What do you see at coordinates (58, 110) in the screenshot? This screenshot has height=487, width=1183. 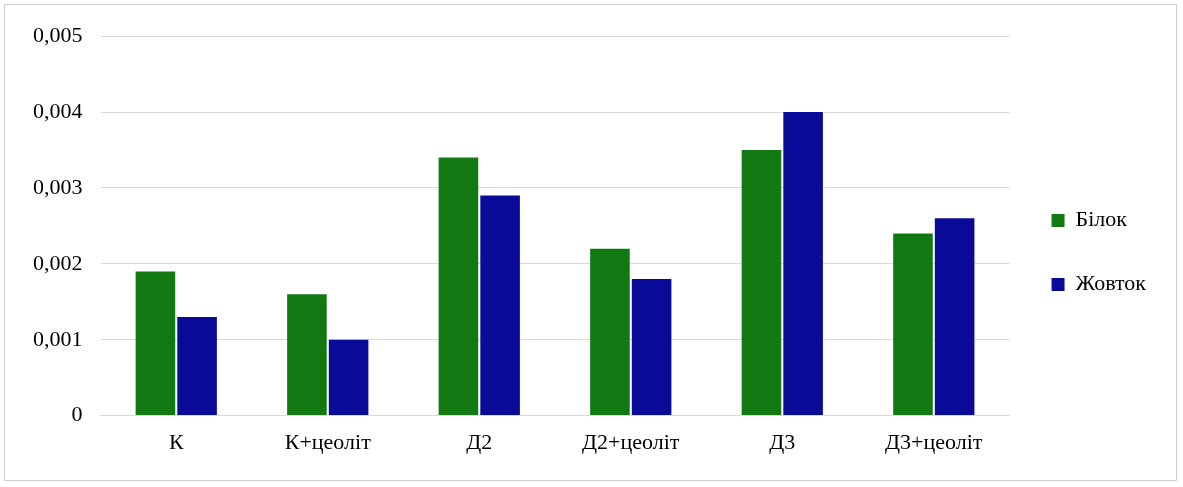 I see `y-tick-label: 0,004` at bounding box center [58, 110].